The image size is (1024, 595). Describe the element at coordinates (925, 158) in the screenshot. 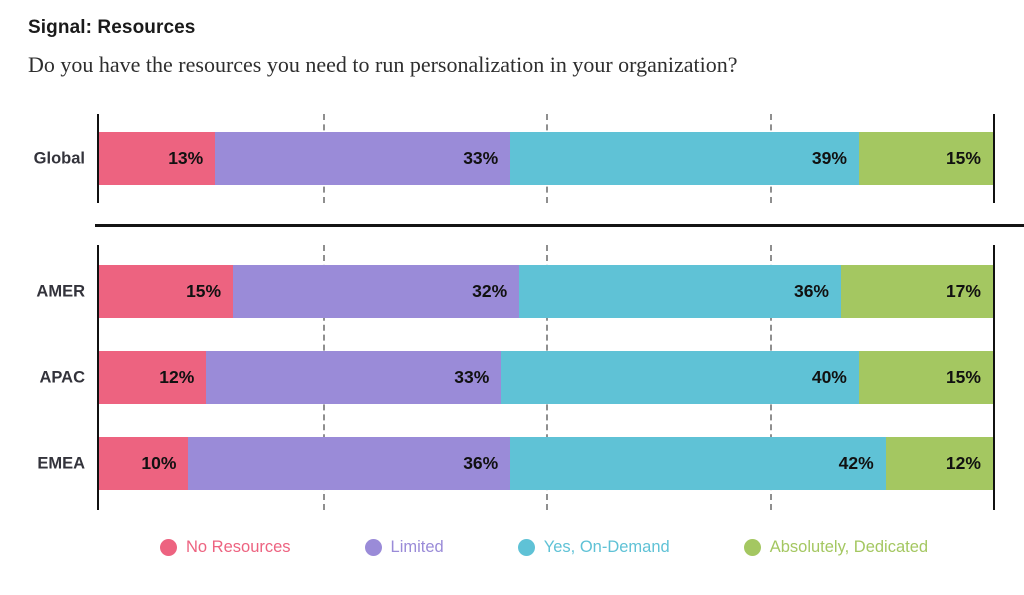

I see `bar-segment-global-absolutely-dedicated: 15%` at that location.